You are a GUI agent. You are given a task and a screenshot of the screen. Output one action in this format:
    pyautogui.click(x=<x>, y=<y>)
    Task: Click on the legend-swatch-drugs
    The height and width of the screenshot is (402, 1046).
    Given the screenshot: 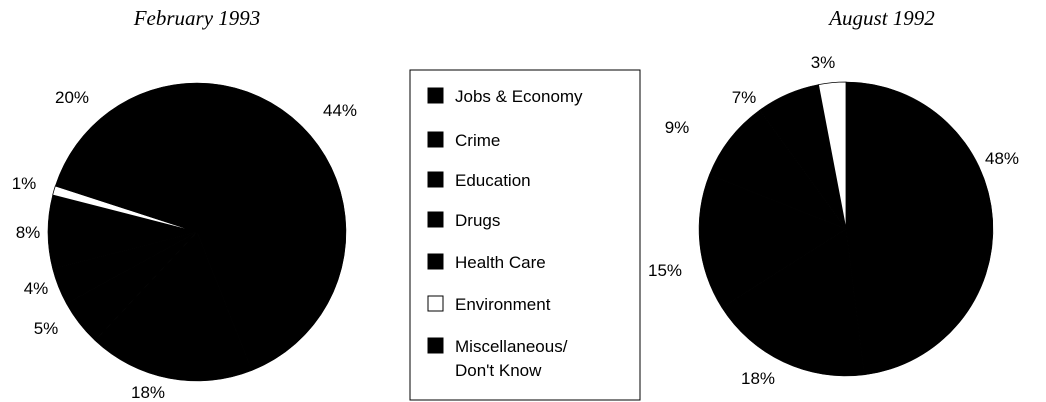 What is the action you would take?
    pyautogui.click(x=435, y=219)
    